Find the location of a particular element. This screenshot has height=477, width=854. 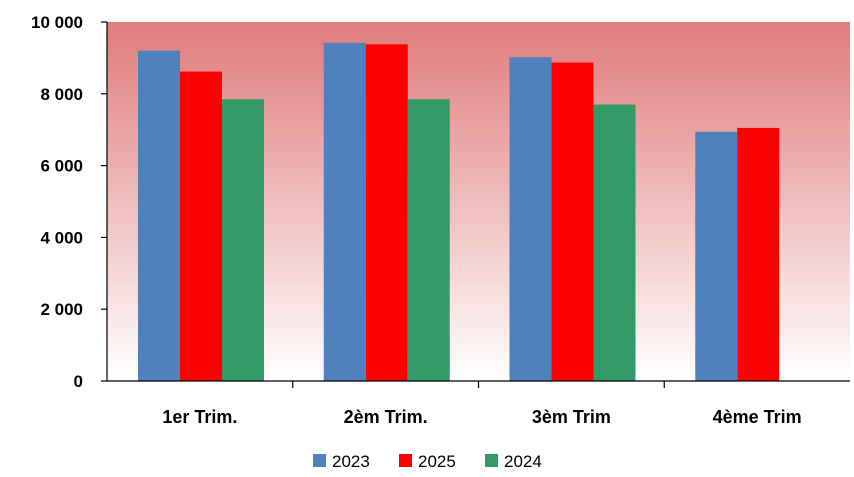

legend-label-2024: 2024 is located at coordinates (523, 461).